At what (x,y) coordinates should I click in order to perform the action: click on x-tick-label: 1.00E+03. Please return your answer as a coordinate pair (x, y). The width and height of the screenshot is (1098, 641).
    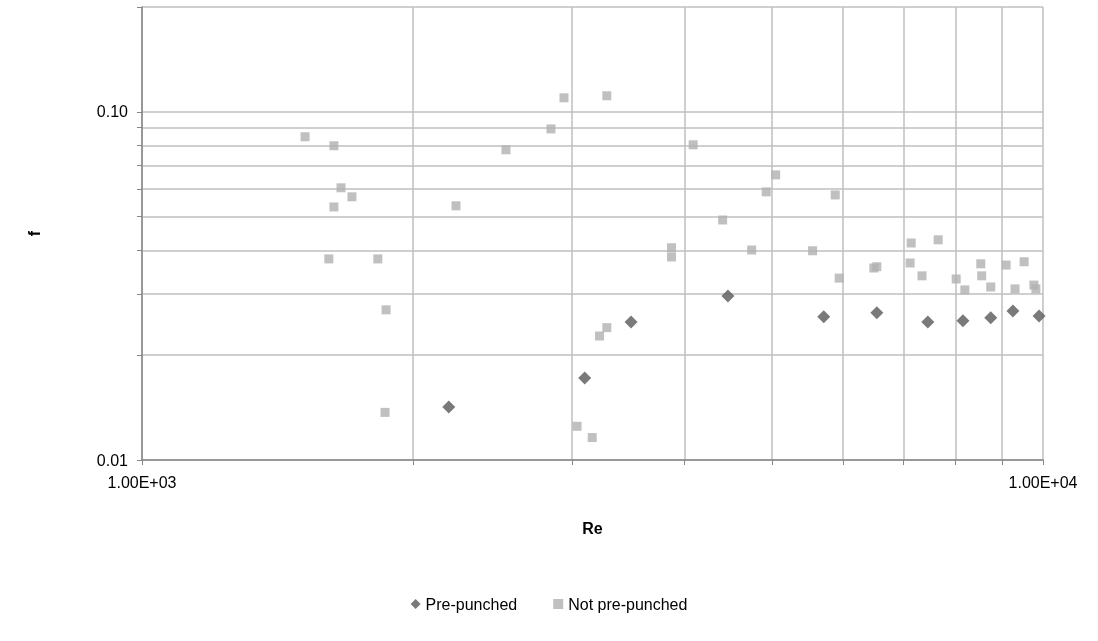
    Looking at the image, I should click on (142, 482).